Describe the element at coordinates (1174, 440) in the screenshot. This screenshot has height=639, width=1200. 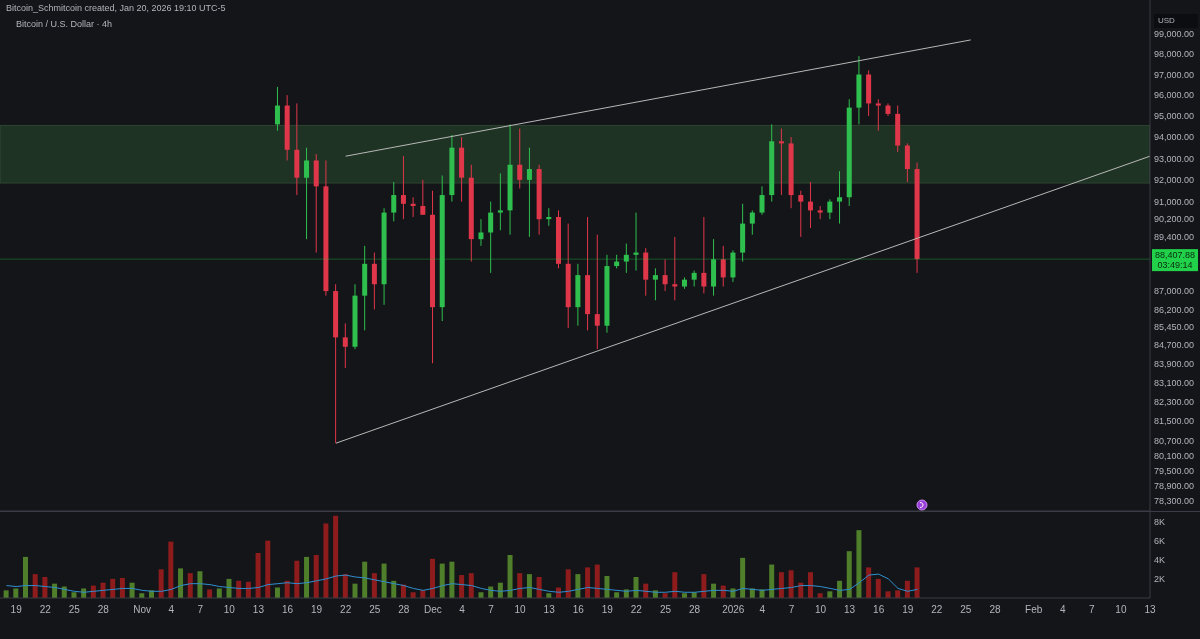
I see `y-tick-label: 80,700.00` at that location.